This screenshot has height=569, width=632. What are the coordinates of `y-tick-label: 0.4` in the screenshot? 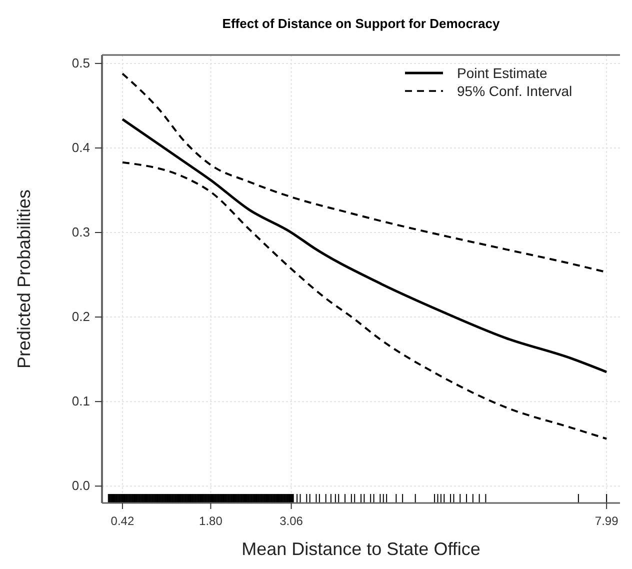 It's located at (81, 147).